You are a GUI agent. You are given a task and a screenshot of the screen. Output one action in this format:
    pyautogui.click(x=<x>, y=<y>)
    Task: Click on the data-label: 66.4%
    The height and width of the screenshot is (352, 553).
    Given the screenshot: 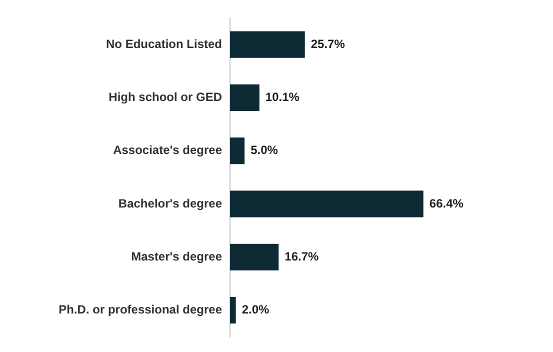 What is the action you would take?
    pyautogui.click(x=446, y=203)
    